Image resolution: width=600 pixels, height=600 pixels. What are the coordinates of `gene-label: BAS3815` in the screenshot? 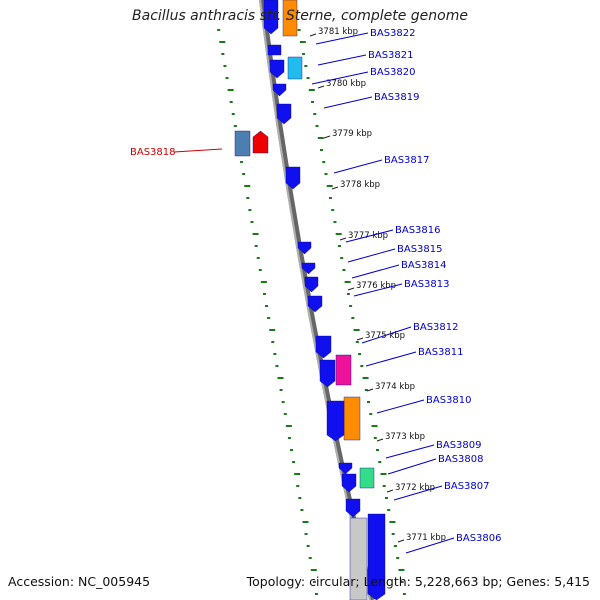 It's located at (420, 249).